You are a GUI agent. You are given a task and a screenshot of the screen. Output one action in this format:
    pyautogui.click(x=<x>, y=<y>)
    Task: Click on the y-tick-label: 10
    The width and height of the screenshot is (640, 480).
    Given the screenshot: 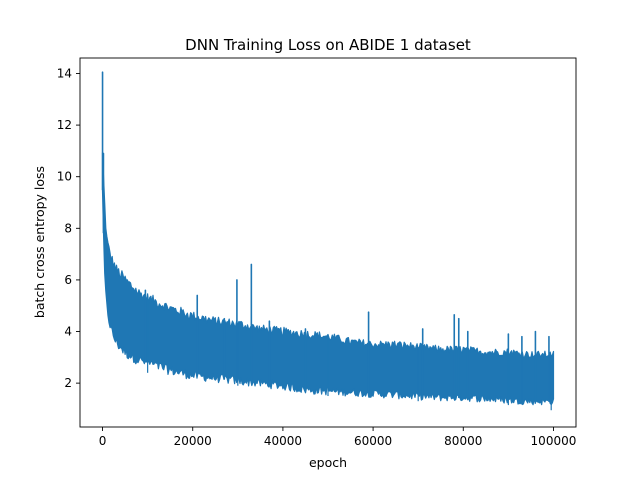 What is the action you would take?
    pyautogui.click(x=64, y=177)
    